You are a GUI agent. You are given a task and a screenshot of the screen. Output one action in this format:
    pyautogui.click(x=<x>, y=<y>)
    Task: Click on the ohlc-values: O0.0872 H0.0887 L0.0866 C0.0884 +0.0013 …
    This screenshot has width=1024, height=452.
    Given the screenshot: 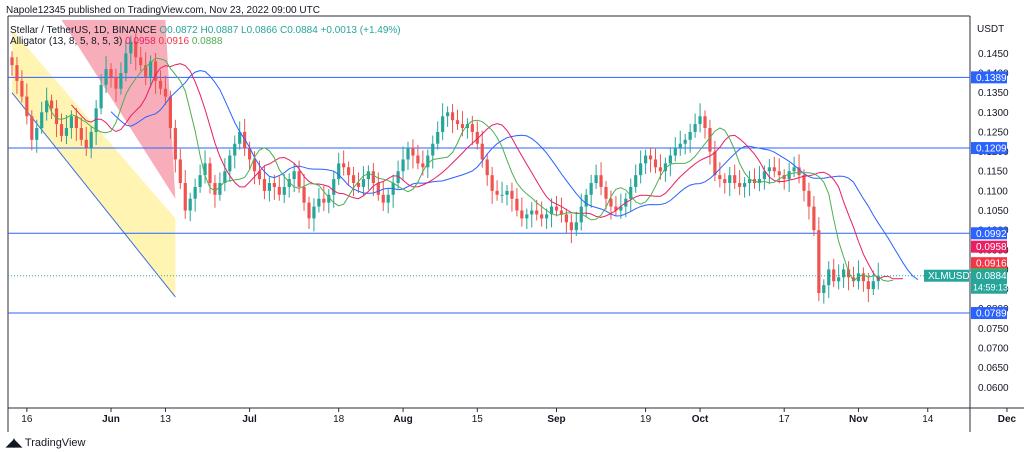 What is the action you would take?
    pyautogui.click(x=280, y=30)
    